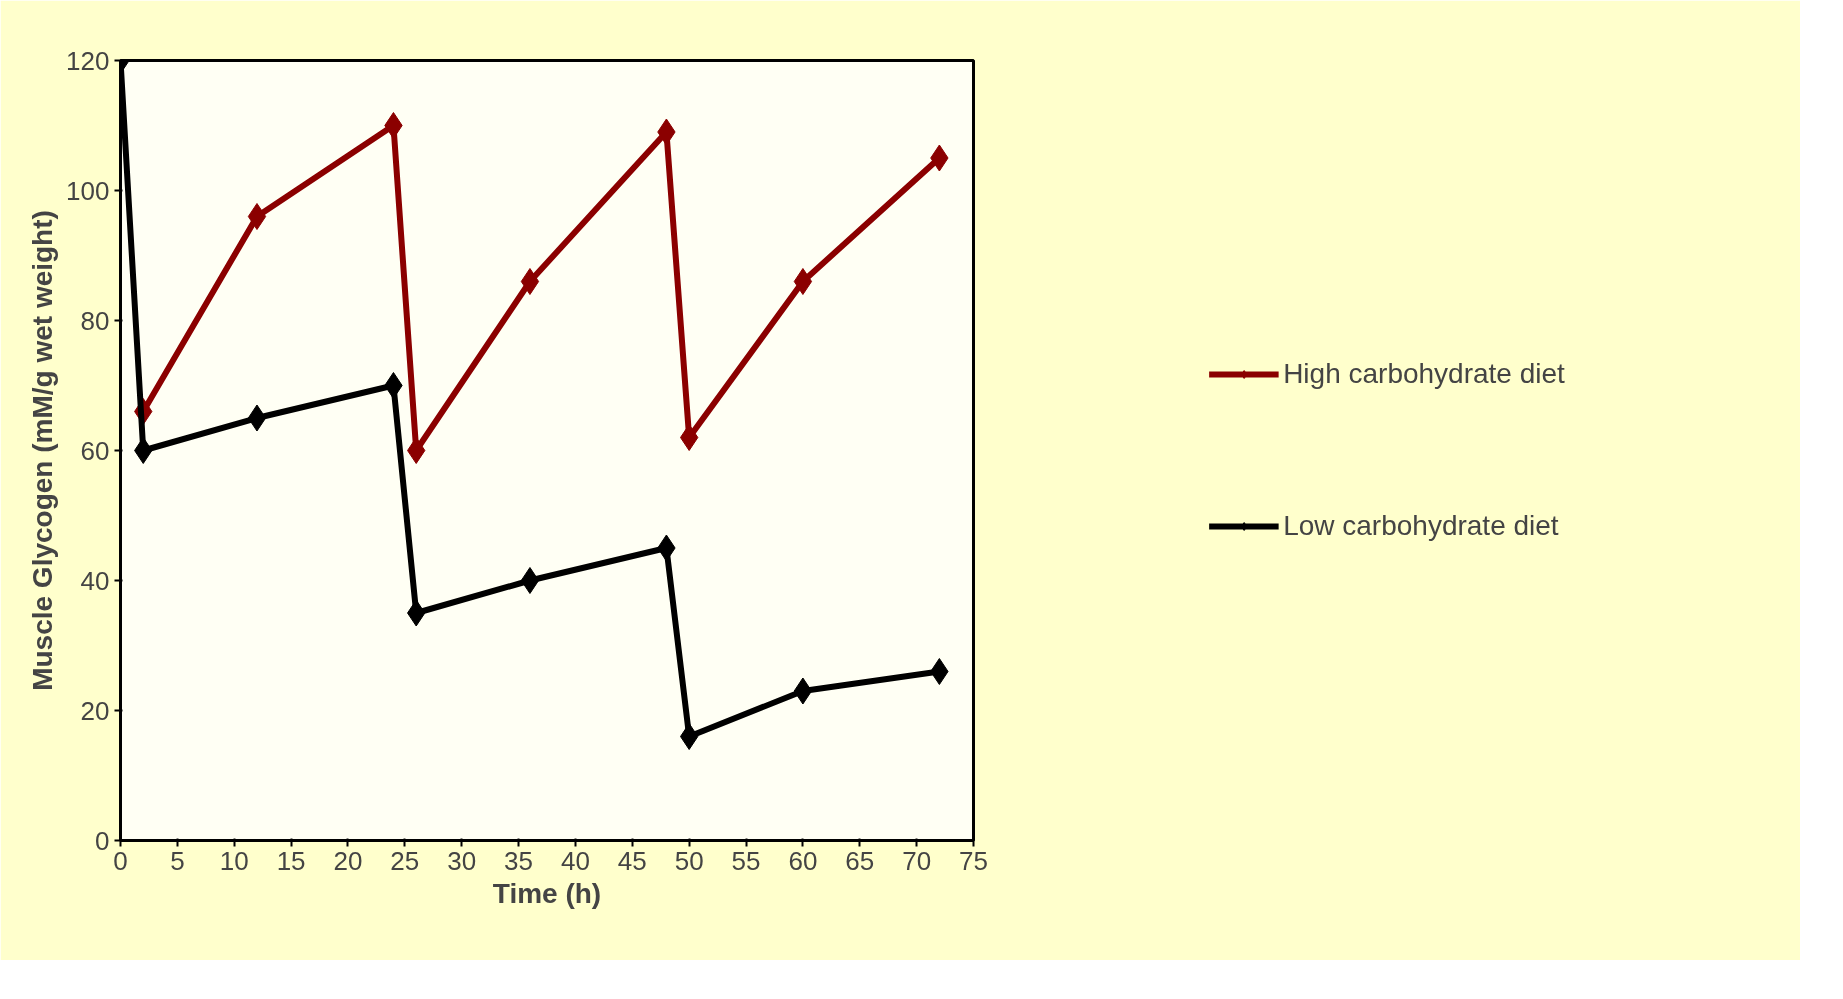 This screenshot has width=1843, height=999. I want to click on x-tick-label: 60, so click(803, 860).